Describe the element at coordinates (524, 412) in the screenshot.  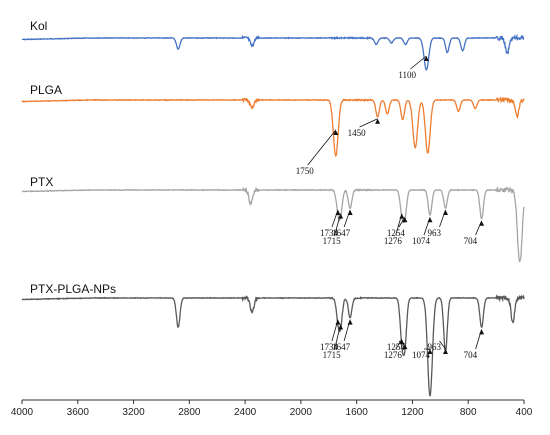
I see `x-tick-label: 400` at that location.